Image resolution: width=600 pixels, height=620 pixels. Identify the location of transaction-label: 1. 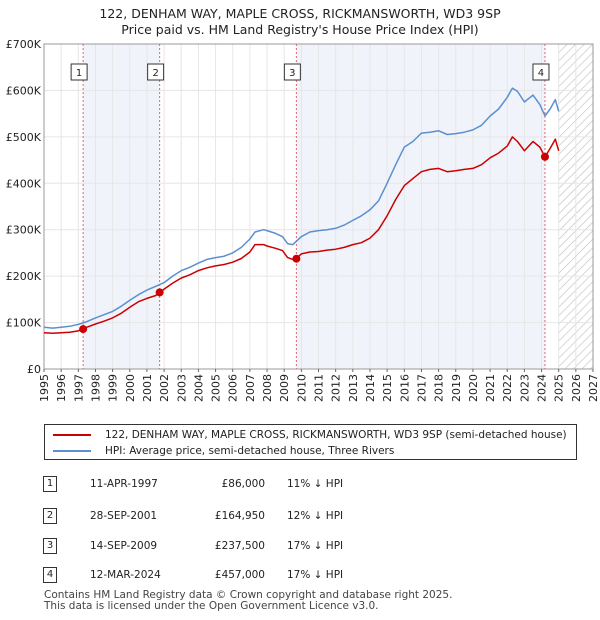
(79, 73).